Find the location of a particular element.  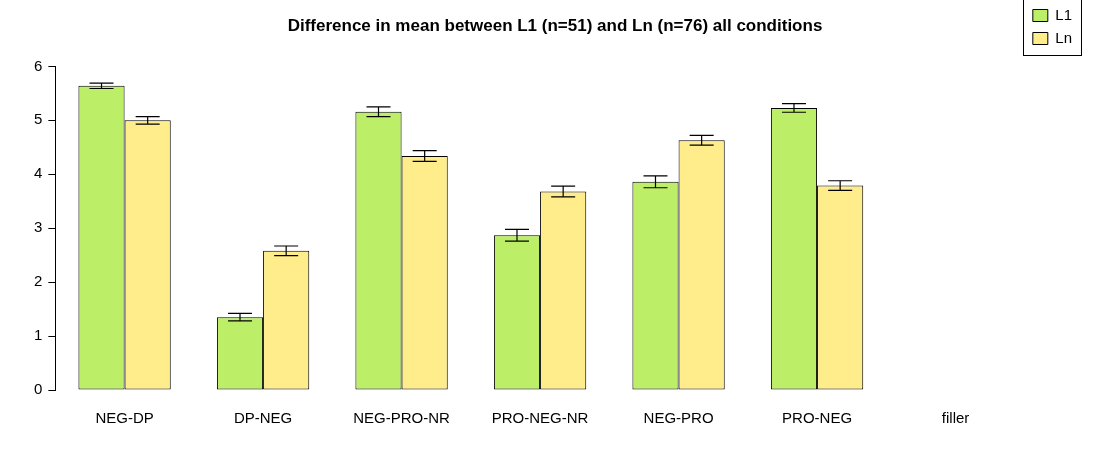

x-tick-label: NEG-PRO-NR is located at coordinates (402, 418).